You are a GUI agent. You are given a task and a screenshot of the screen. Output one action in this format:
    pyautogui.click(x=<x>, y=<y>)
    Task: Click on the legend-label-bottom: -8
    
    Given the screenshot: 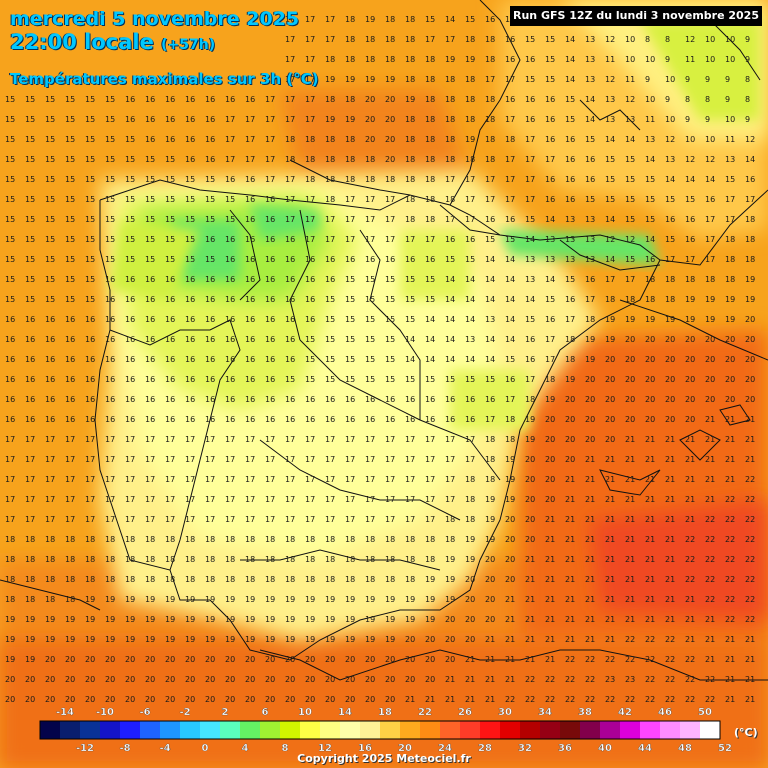 What is the action you would take?
    pyautogui.click(x=124, y=748)
    